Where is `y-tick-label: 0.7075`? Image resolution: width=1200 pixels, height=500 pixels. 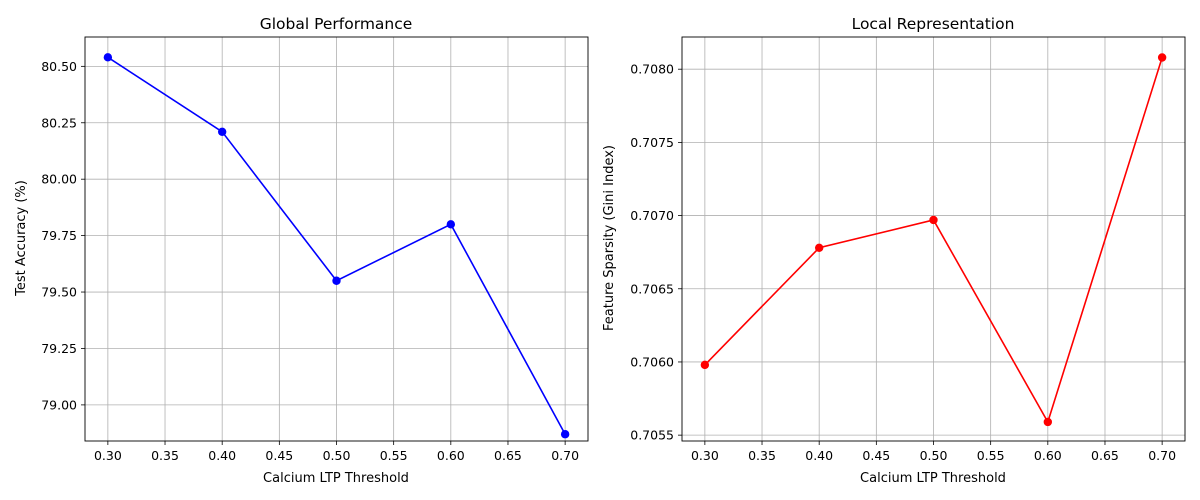 y-tick-label: 0.7075 is located at coordinates (652, 142).